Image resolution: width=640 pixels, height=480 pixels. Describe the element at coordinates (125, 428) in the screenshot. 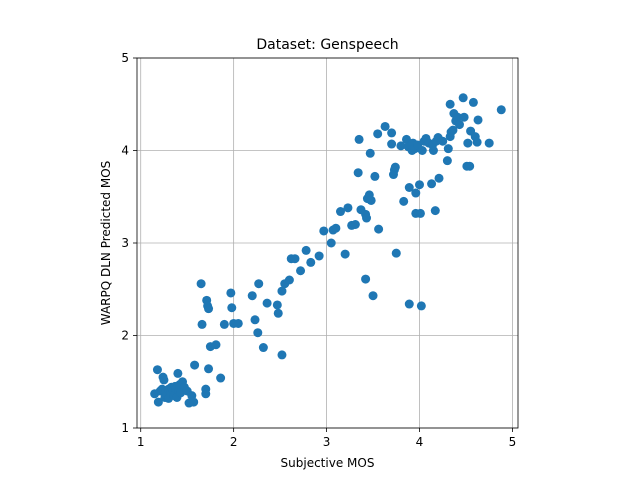

I see `y-tick-label: 1` at that location.